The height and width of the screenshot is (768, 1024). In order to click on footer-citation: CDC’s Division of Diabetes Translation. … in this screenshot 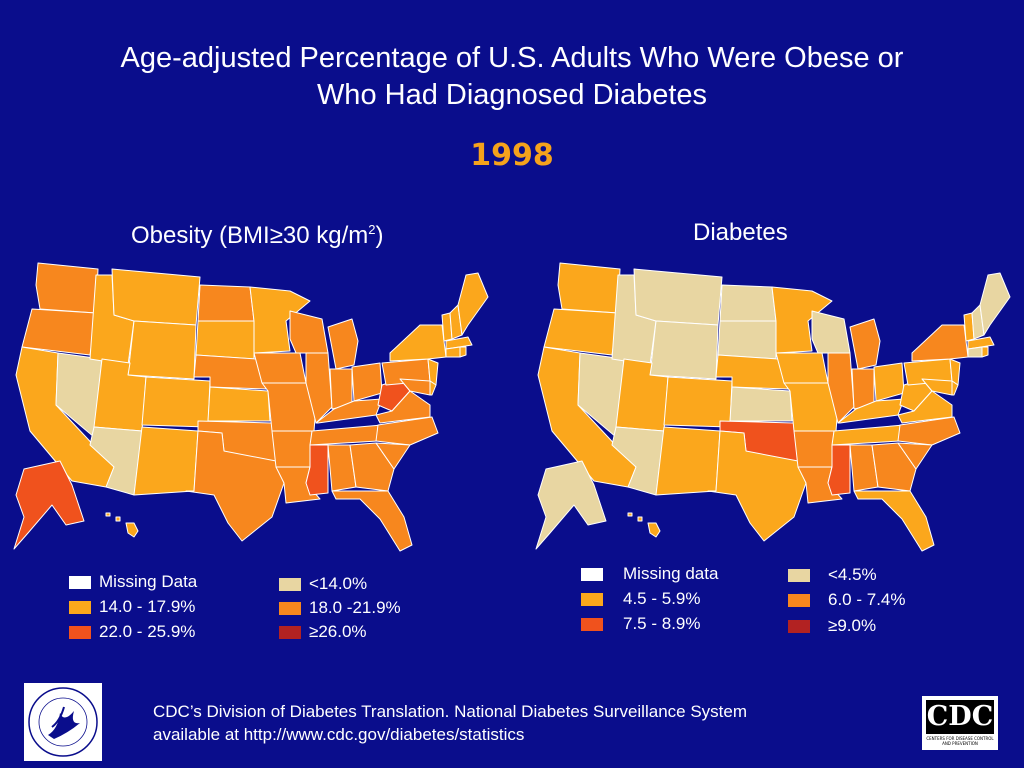, I will do `click(450, 723)`.